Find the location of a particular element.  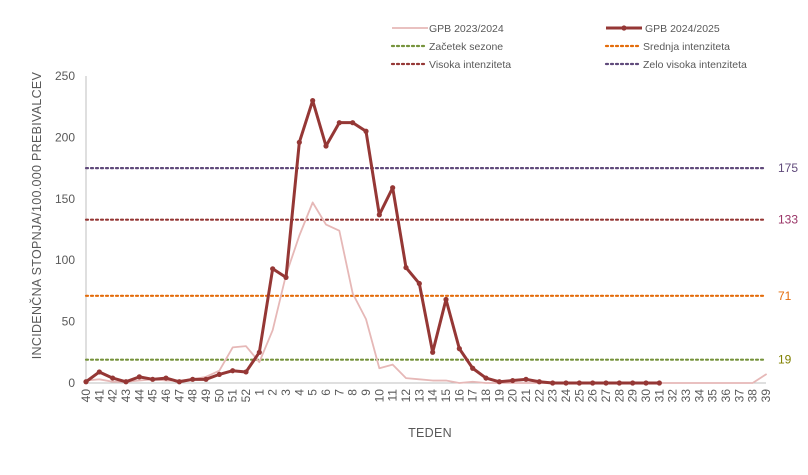

x-tick-label: 27 is located at coordinates (606, 396).